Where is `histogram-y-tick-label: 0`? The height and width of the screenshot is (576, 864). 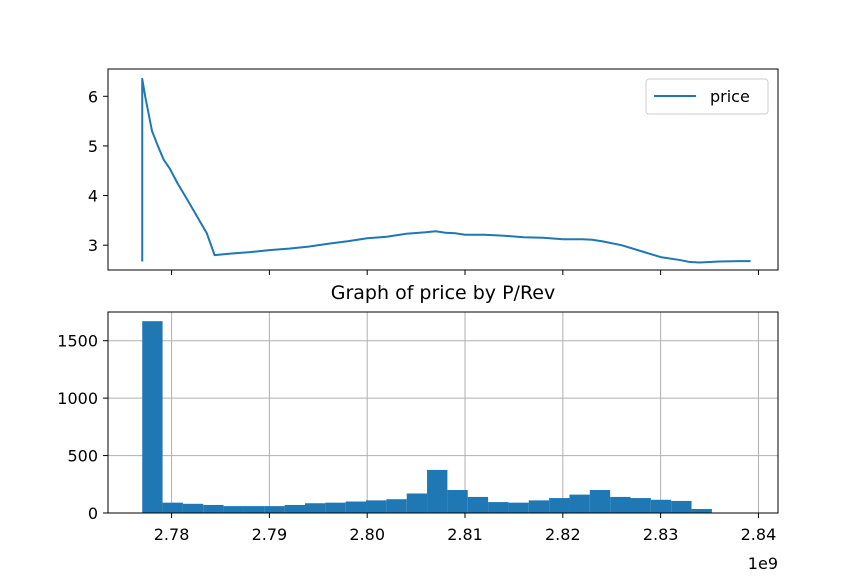
histogram-y-tick-label: 0 is located at coordinates (93, 513).